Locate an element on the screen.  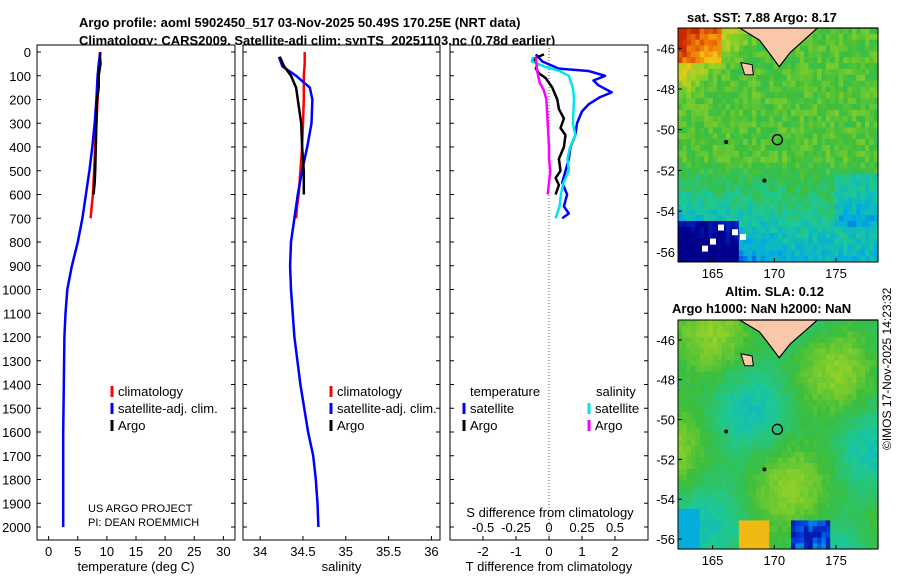
depth-tick-label: 1900 is located at coordinates (16, 503).